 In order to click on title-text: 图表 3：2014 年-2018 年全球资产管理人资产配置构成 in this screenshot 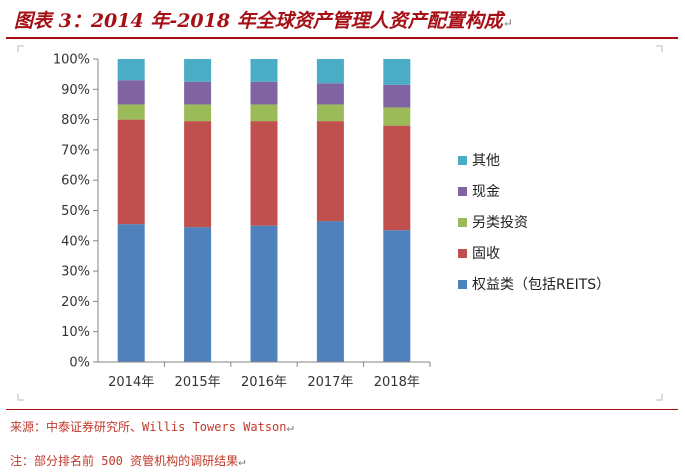, I will do `click(258, 21)`.